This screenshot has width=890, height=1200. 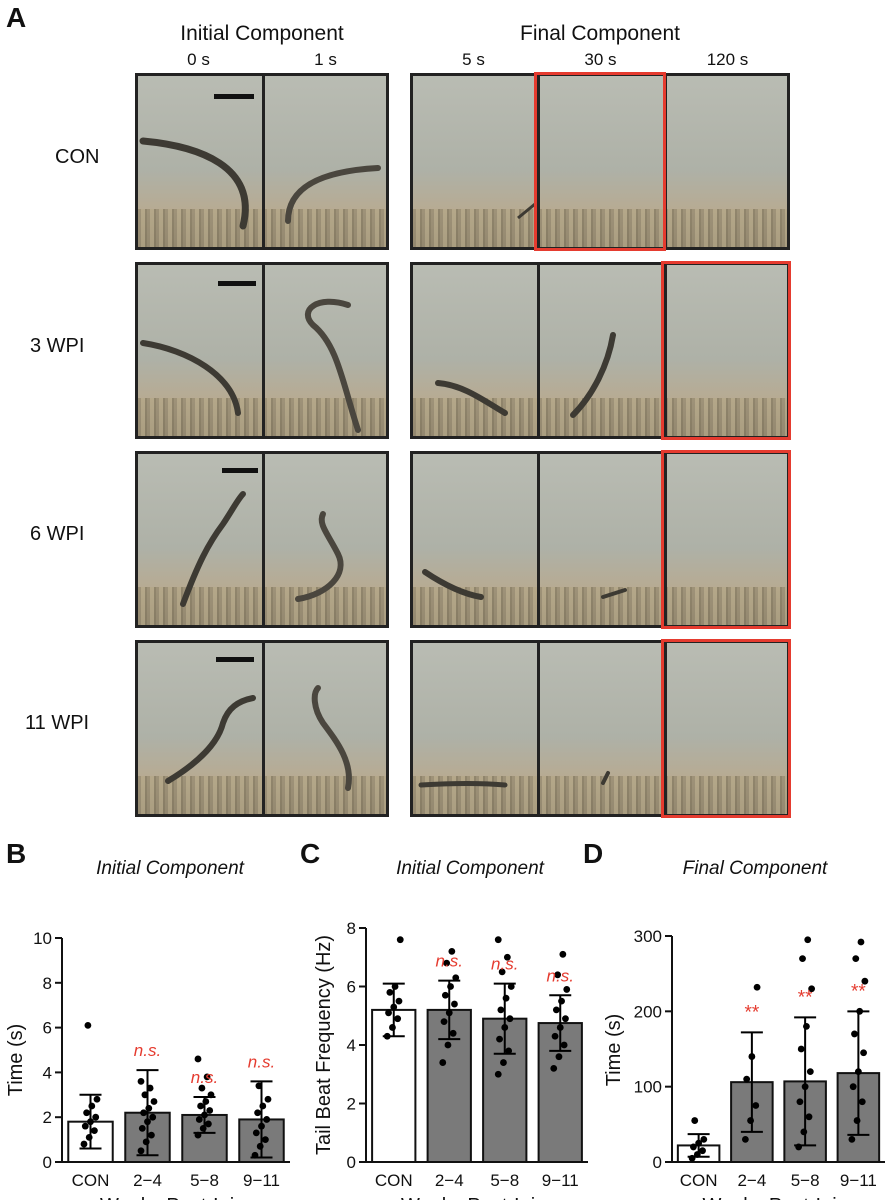 I want to click on panel-c-letter: C, so click(x=310, y=853).